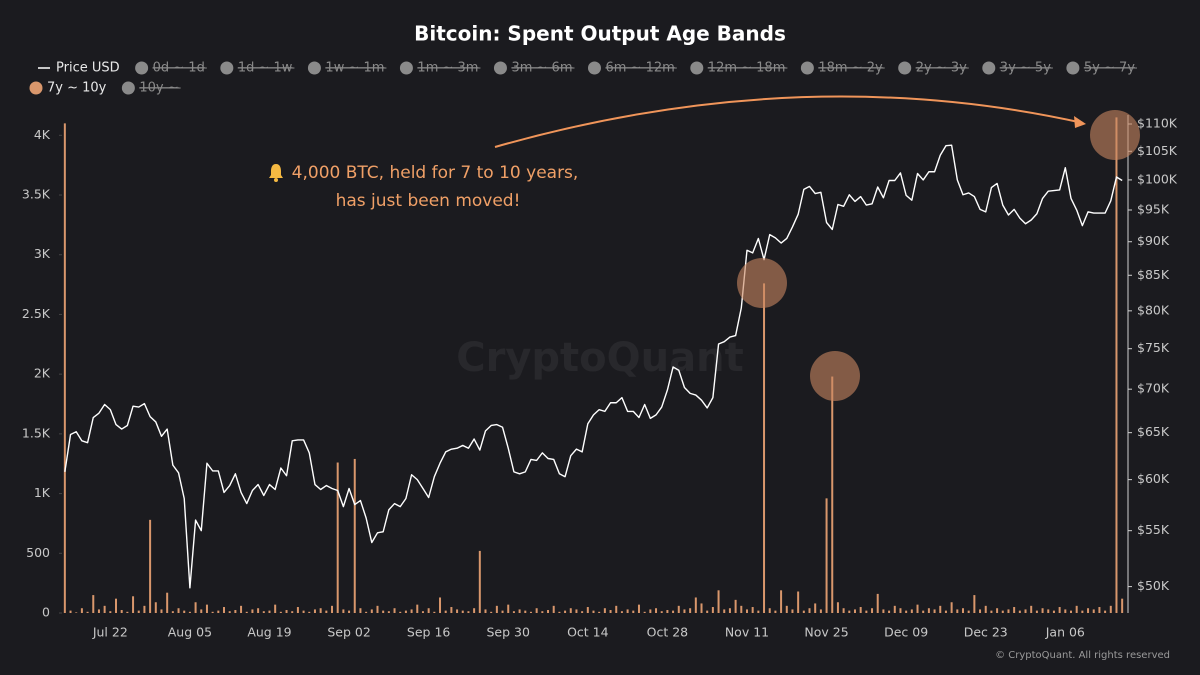 The height and width of the screenshot is (675, 1200). I want to click on legend-item: 12m ~ 18m, so click(739, 68).